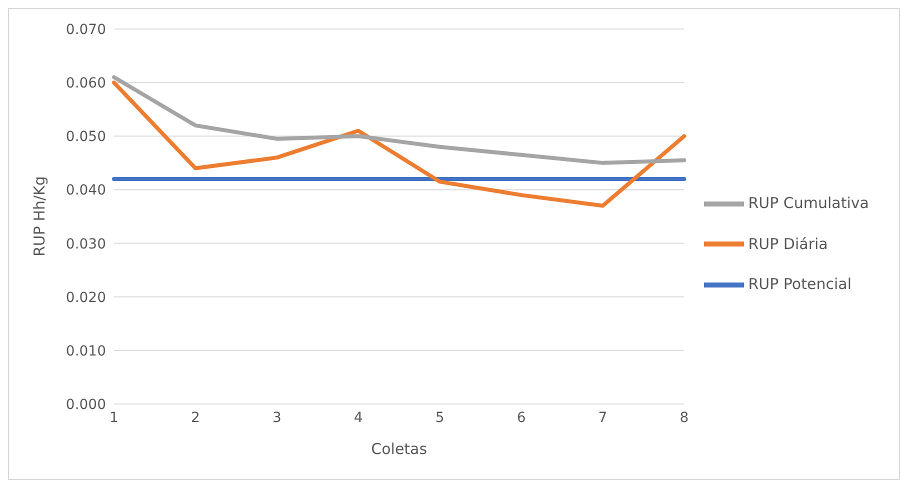 The width and height of the screenshot is (910, 491). I want to click on line-series, so click(399, 120).